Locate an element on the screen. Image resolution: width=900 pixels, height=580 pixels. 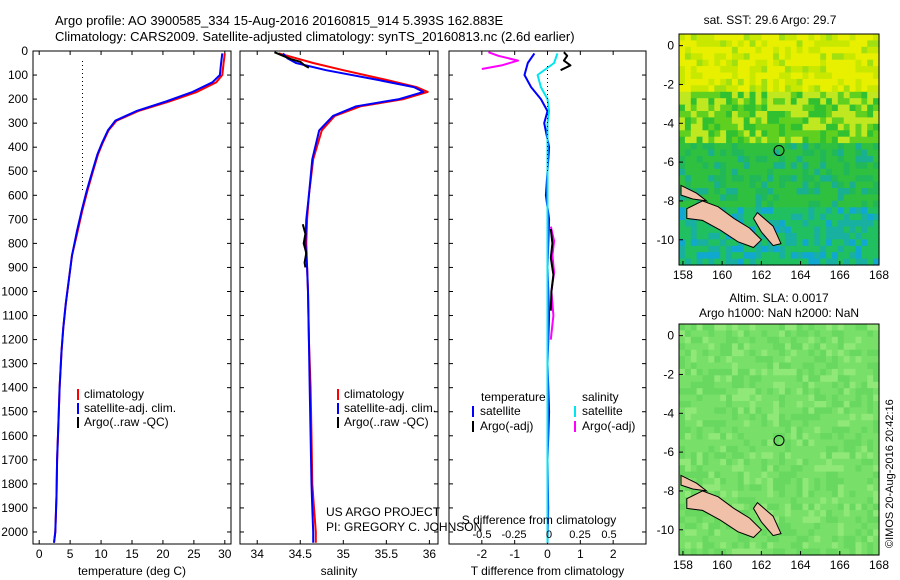
sla_map-y-tick-label: -8 is located at coordinates (668, 491).